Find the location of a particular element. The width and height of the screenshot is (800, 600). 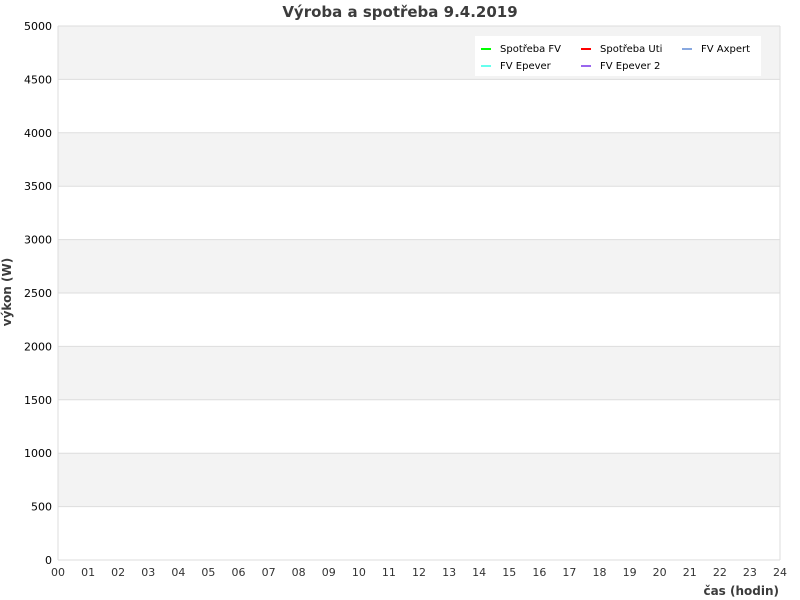

legend-label: FV Epever is located at coordinates (526, 66).